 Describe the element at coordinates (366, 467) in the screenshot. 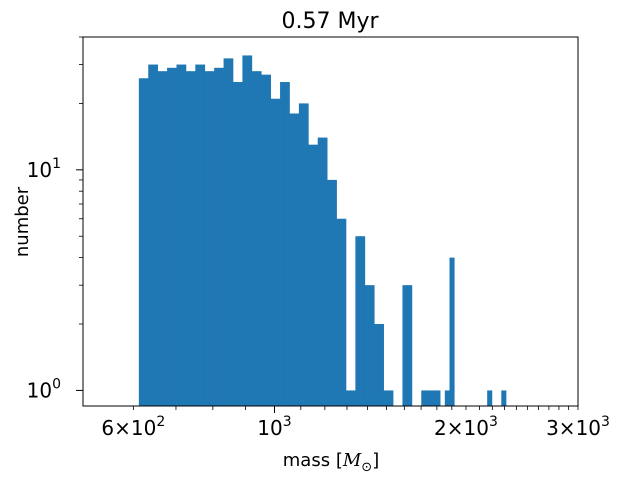

I see `x-axis-label-unit-subscript: ⊙` at that location.